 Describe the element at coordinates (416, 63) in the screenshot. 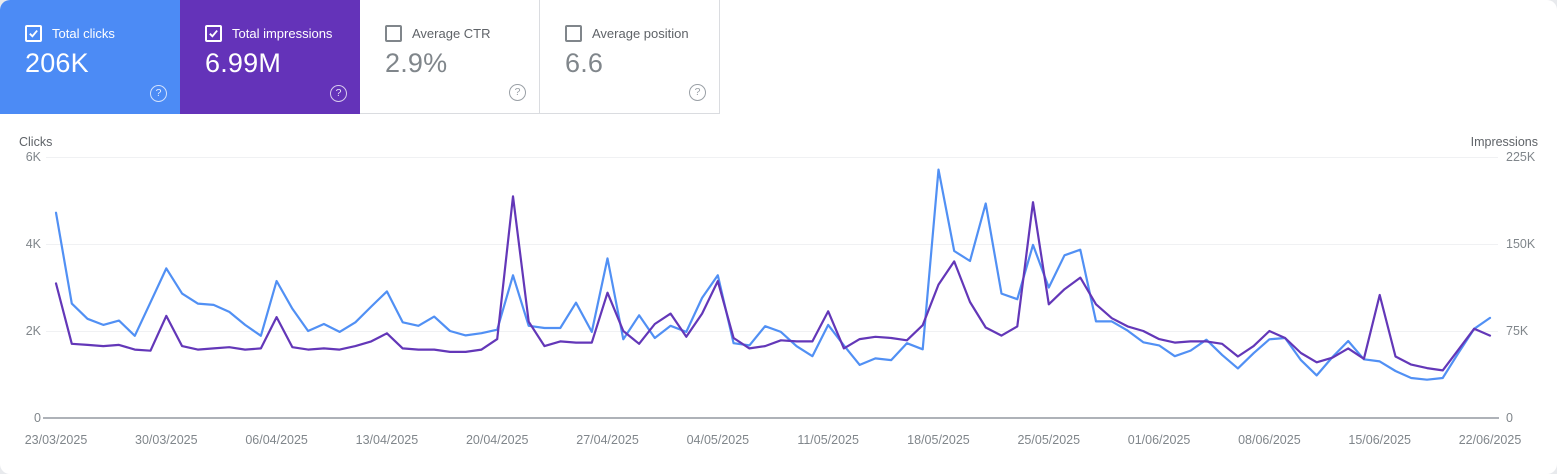

I see `metric-card-value: 2.9%` at that location.